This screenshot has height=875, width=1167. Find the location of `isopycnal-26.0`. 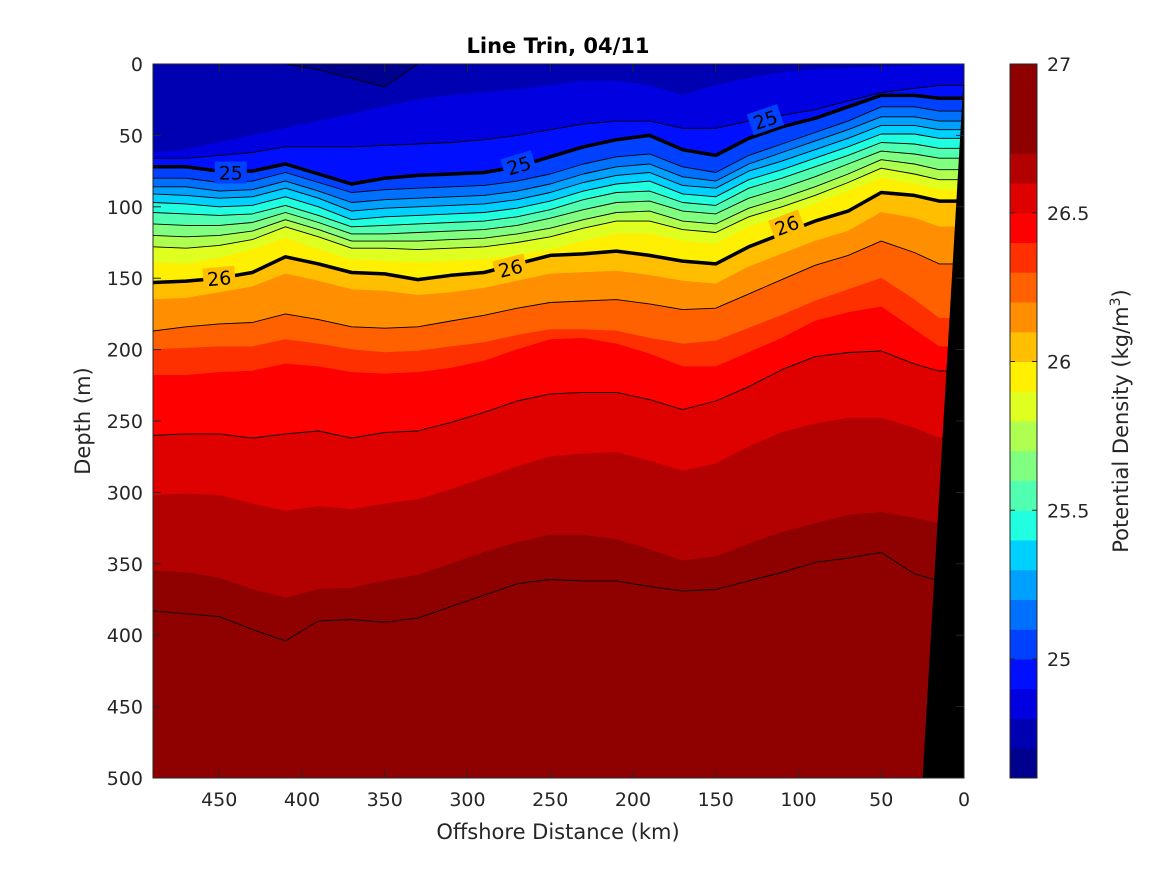

isopycnal-26.0 is located at coordinates (558, 237).